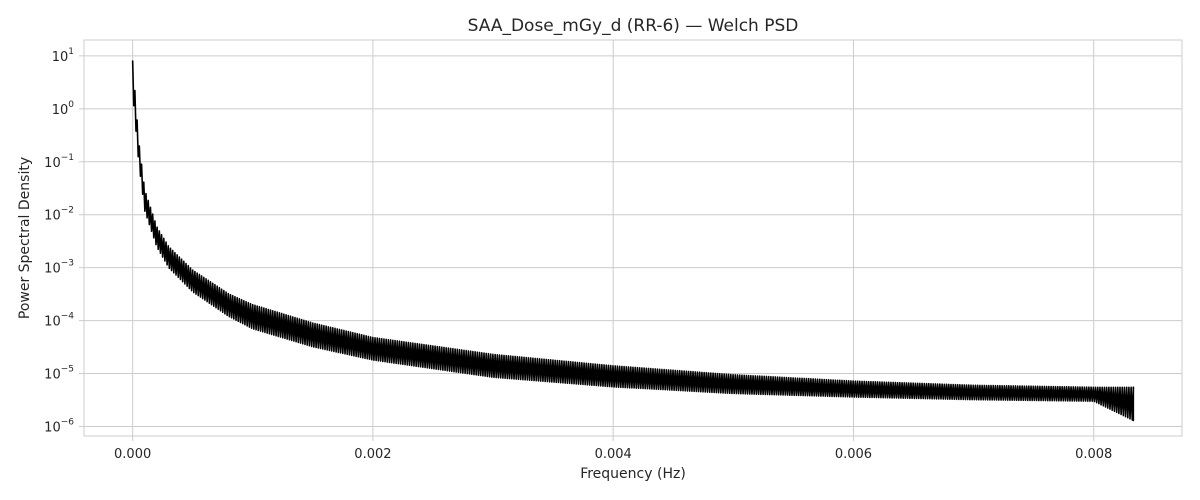 Image resolution: width=1200 pixels, height=500 pixels. I want to click on y-tick-label: 10⁻⁵, so click(59, 374).